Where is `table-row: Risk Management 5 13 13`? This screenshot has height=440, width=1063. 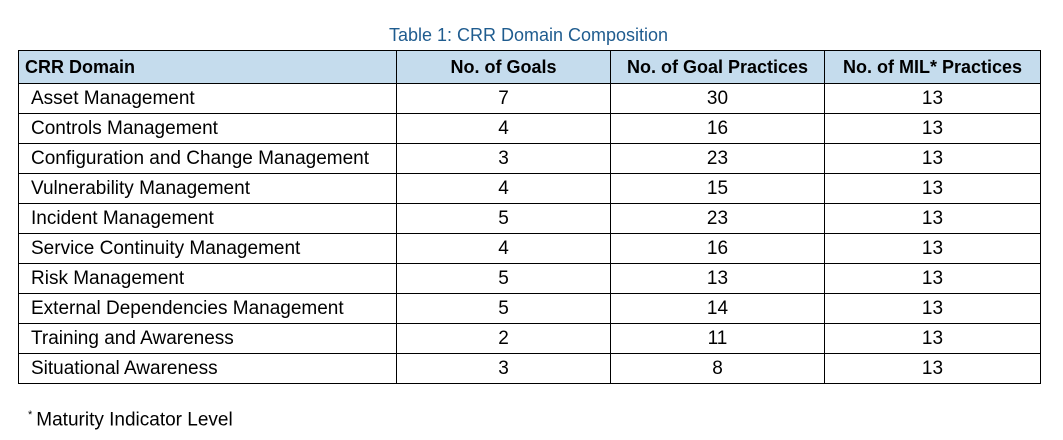 table-row: Risk Management 5 13 13 is located at coordinates (529, 278).